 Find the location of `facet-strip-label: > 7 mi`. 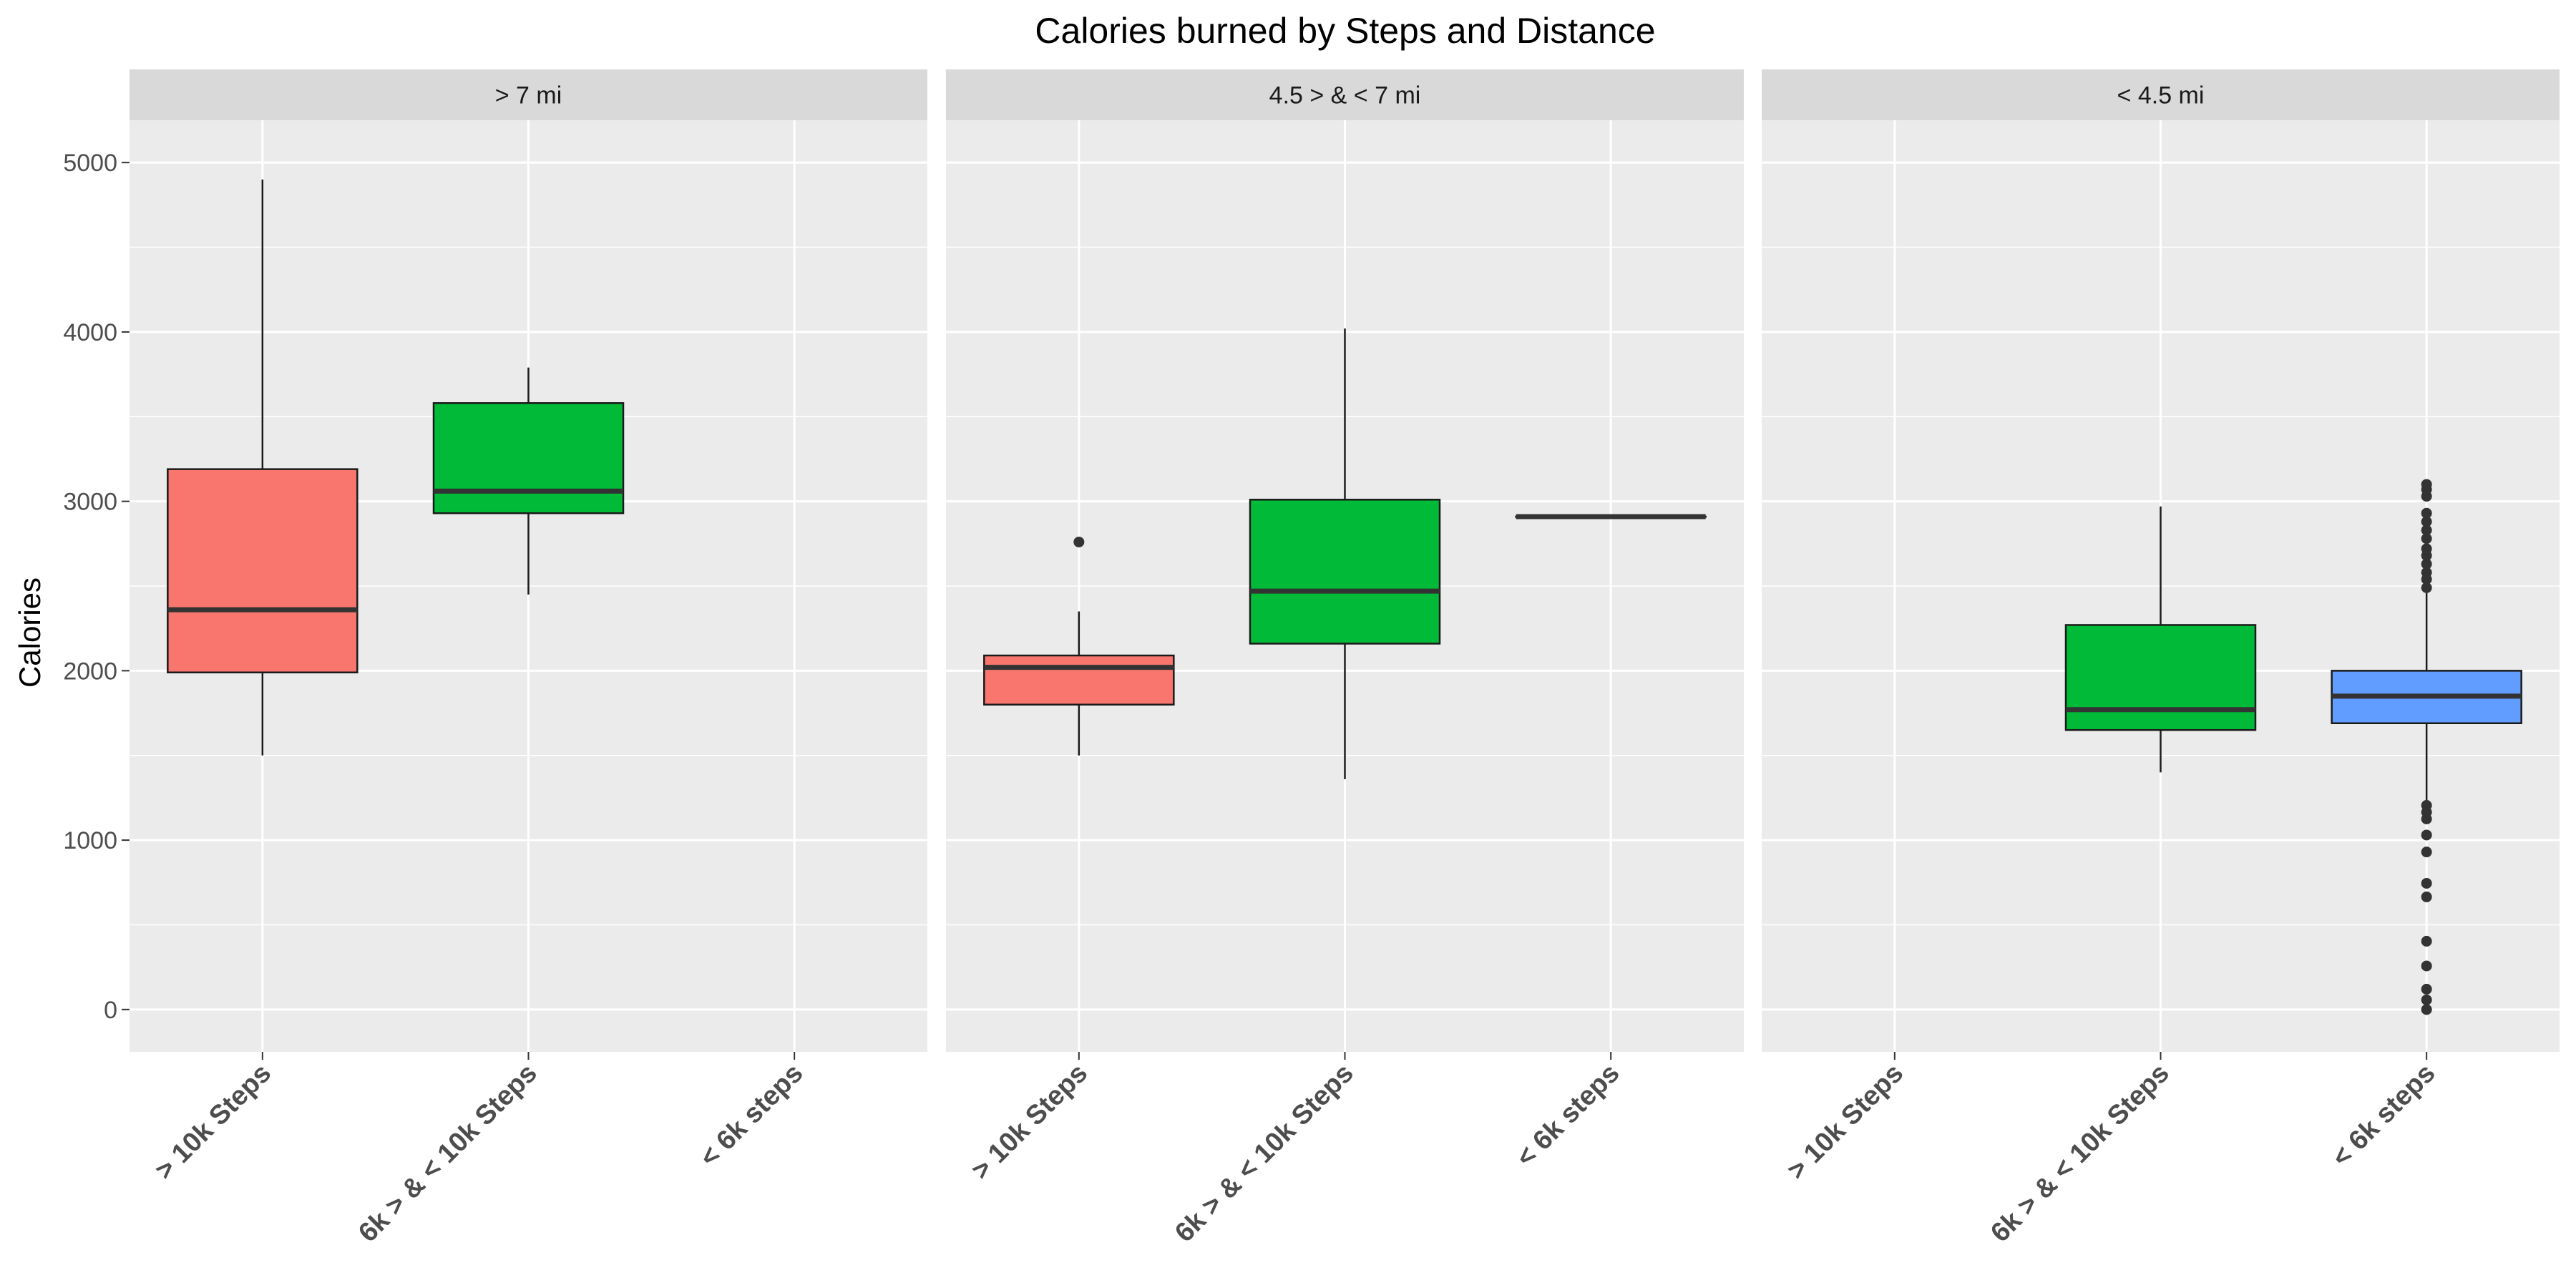

facet-strip-label: > 7 mi is located at coordinates (528, 95).